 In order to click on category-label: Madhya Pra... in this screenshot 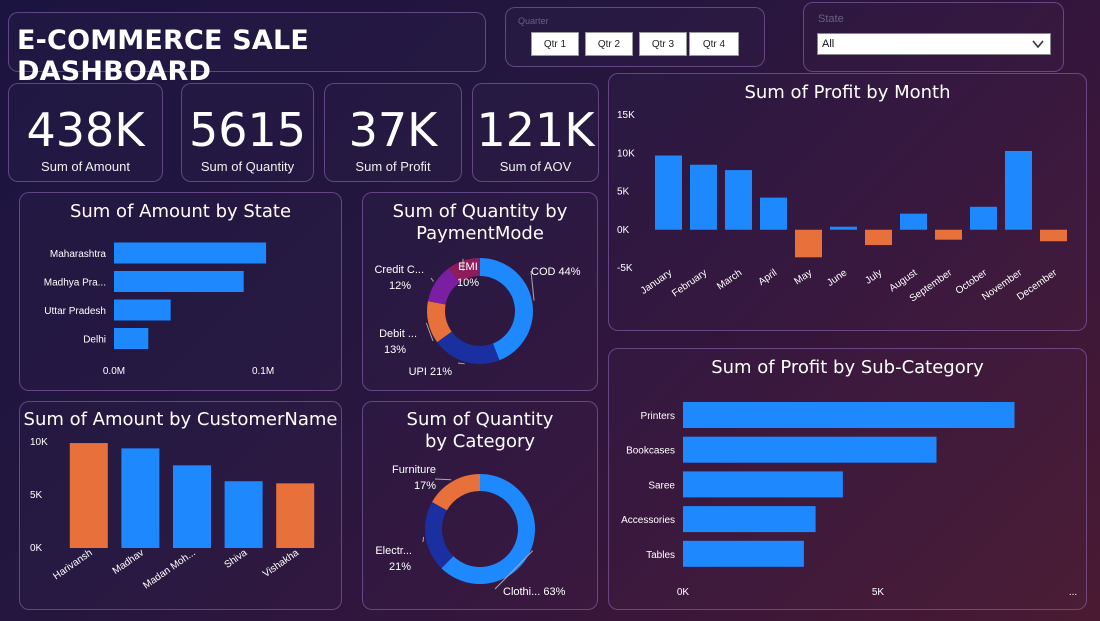, I will do `click(75, 283)`.